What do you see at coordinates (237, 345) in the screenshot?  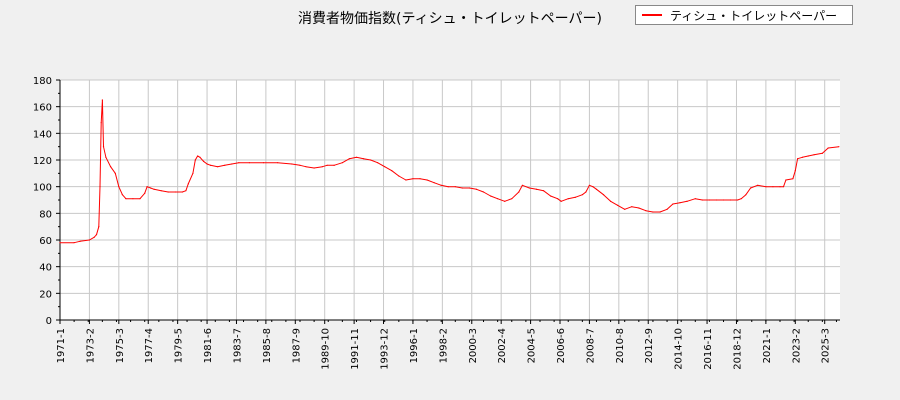 I see `x-tick-label: 1983-7` at bounding box center [237, 345].